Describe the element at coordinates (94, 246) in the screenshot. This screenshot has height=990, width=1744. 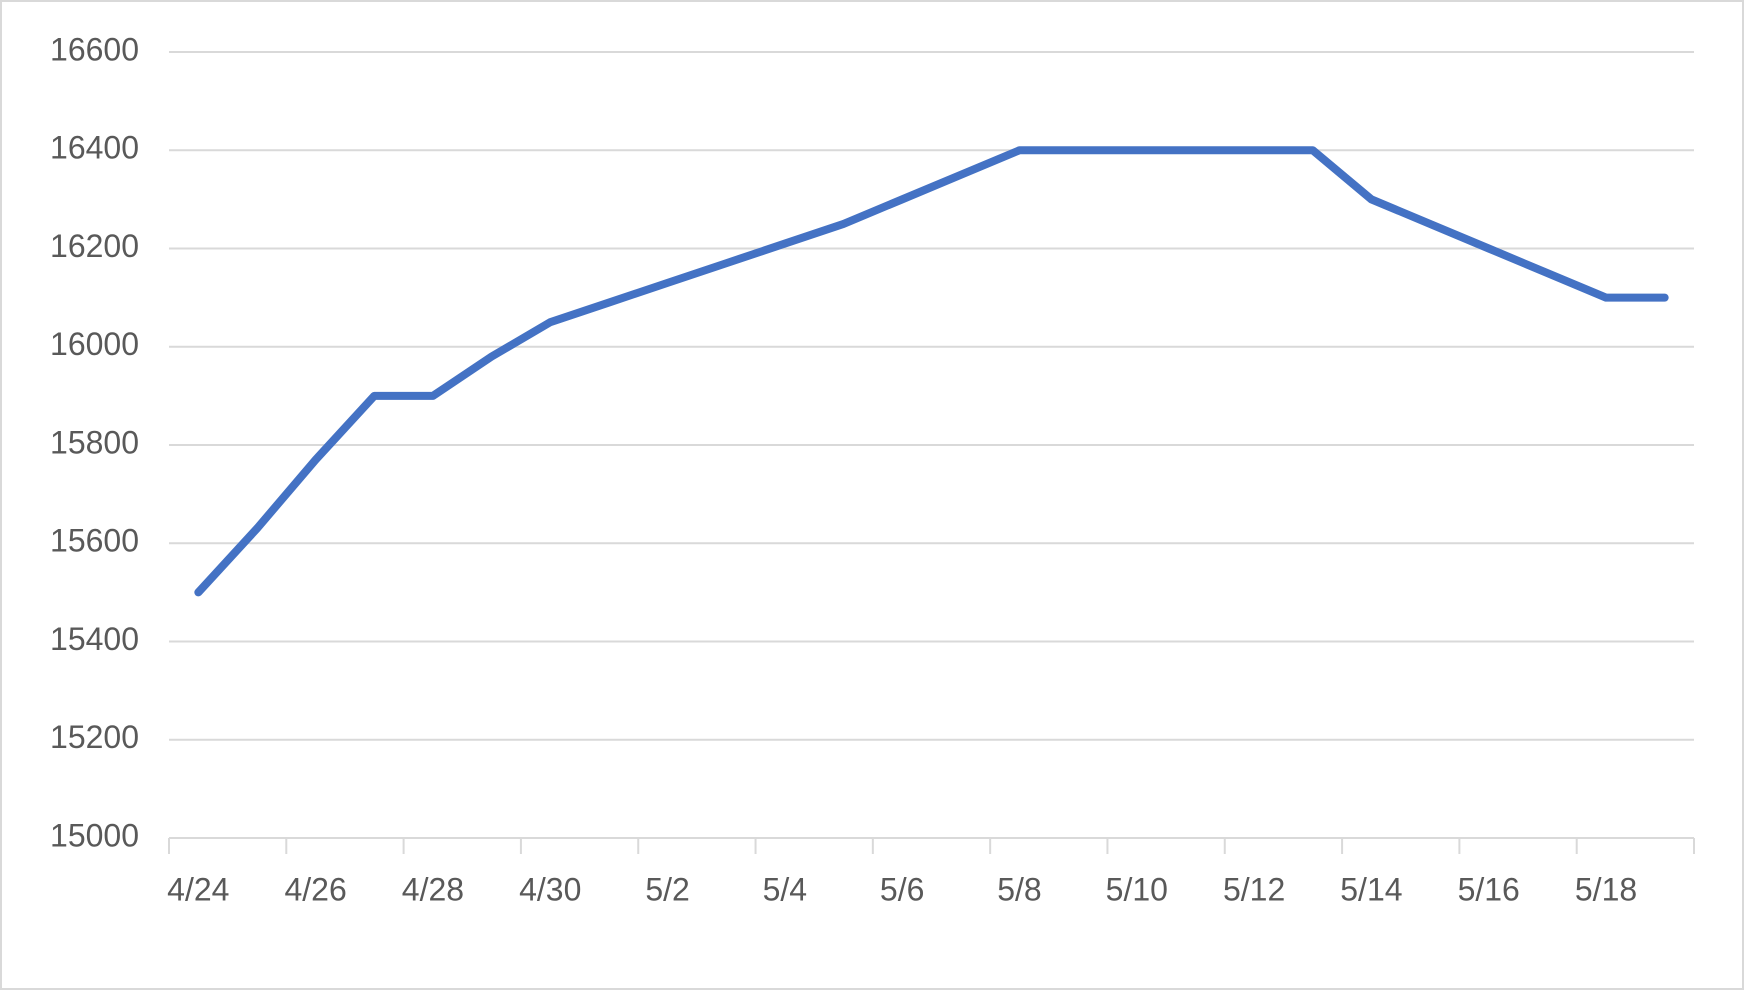
I see `y-tick-label: 16200` at that location.